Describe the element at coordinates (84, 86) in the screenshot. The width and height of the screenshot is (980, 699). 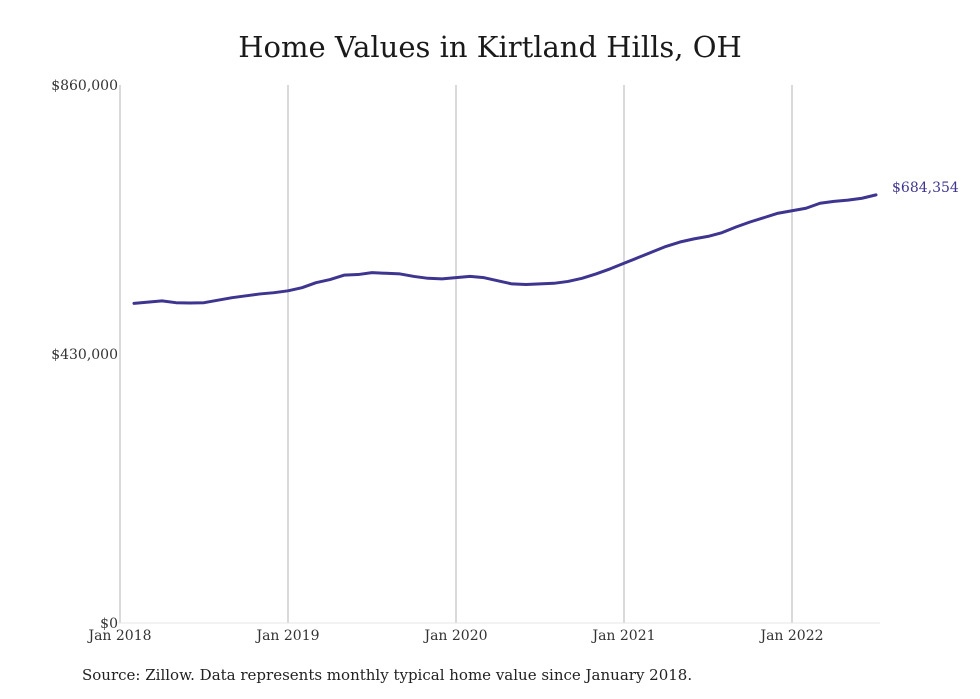
I see `y-tick-label: $860,000` at that location.